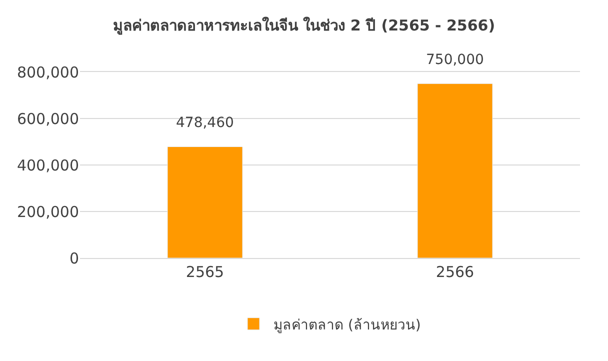  I want to click on x-tick-label: 2566, so click(455, 272).